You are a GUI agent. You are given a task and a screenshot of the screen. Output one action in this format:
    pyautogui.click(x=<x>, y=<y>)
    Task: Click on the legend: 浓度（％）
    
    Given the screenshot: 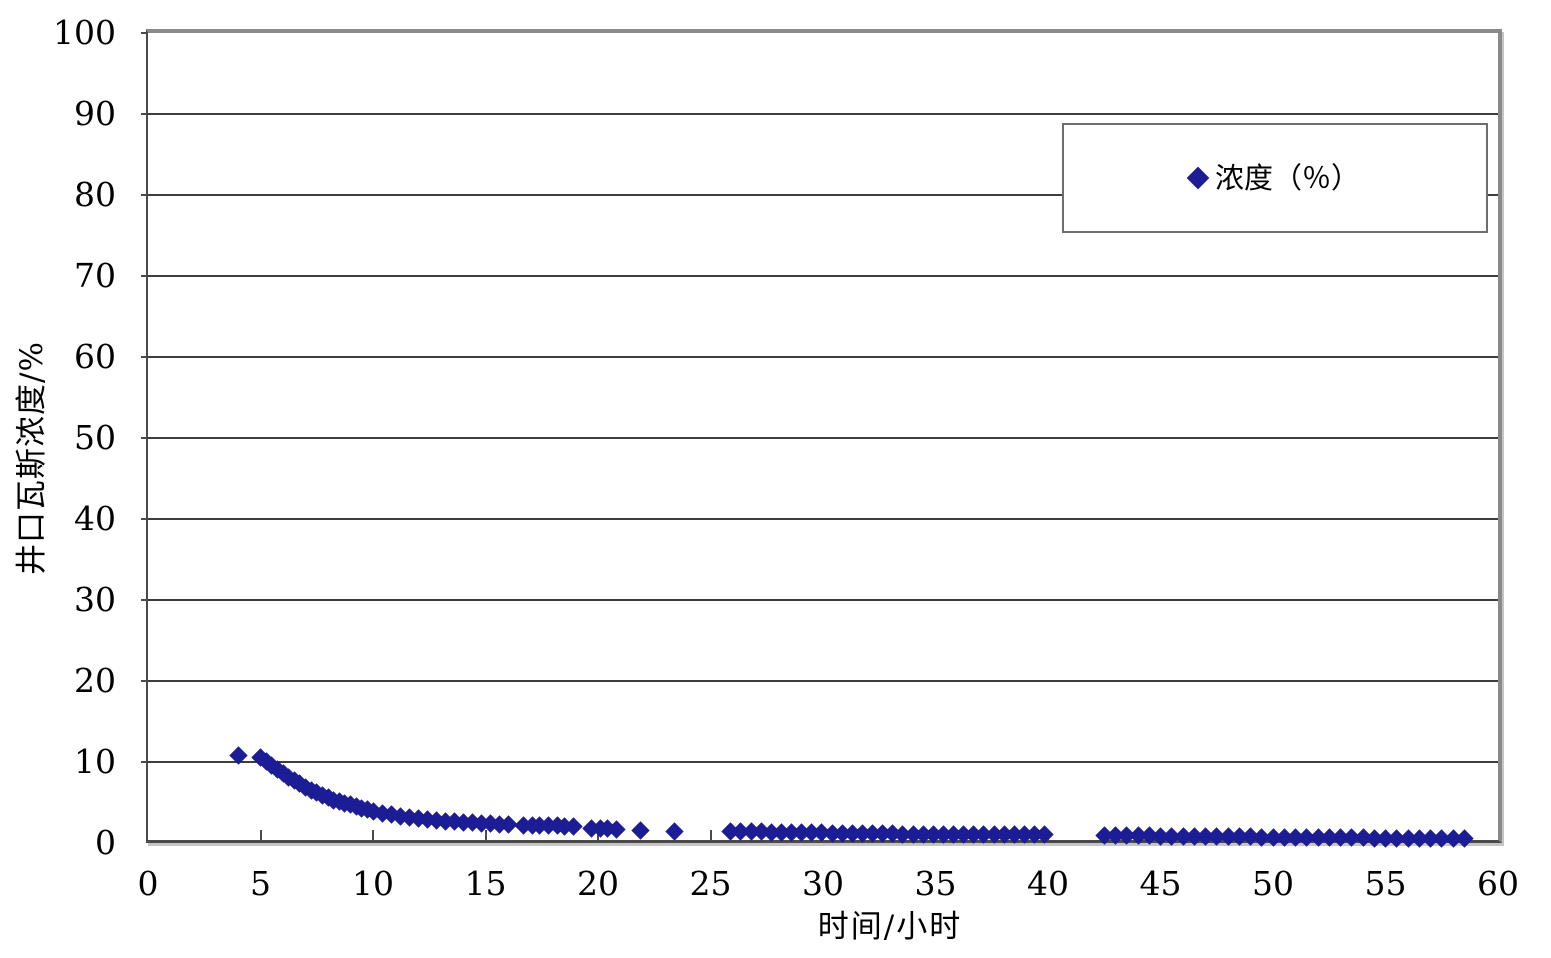 What is the action you would take?
    pyautogui.click(x=1275, y=178)
    